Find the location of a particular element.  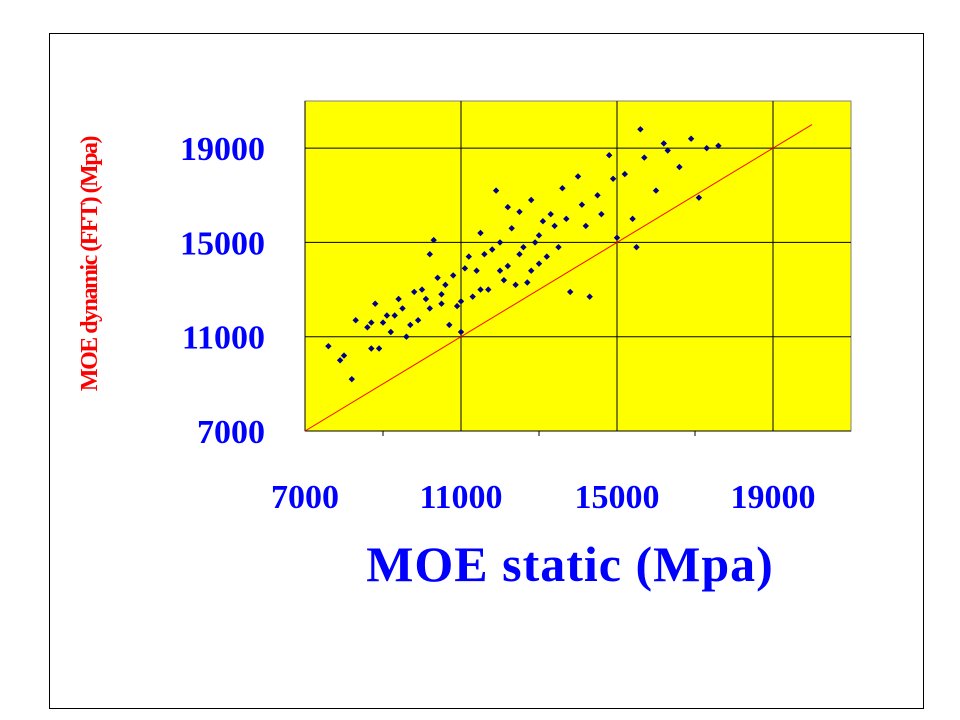

y-axis-title: MOE dynamic (FFT) (Mpa) is located at coordinates (90, 264).